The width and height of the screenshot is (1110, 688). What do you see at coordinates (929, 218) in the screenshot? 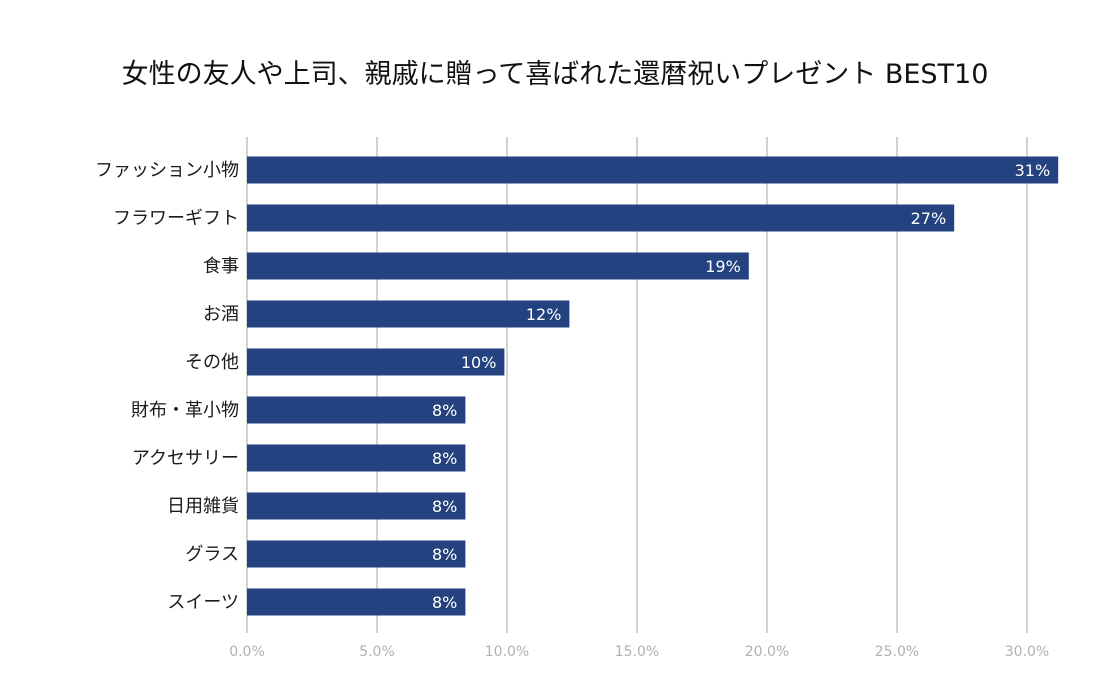
I see `data-label: 27%` at bounding box center [929, 218].